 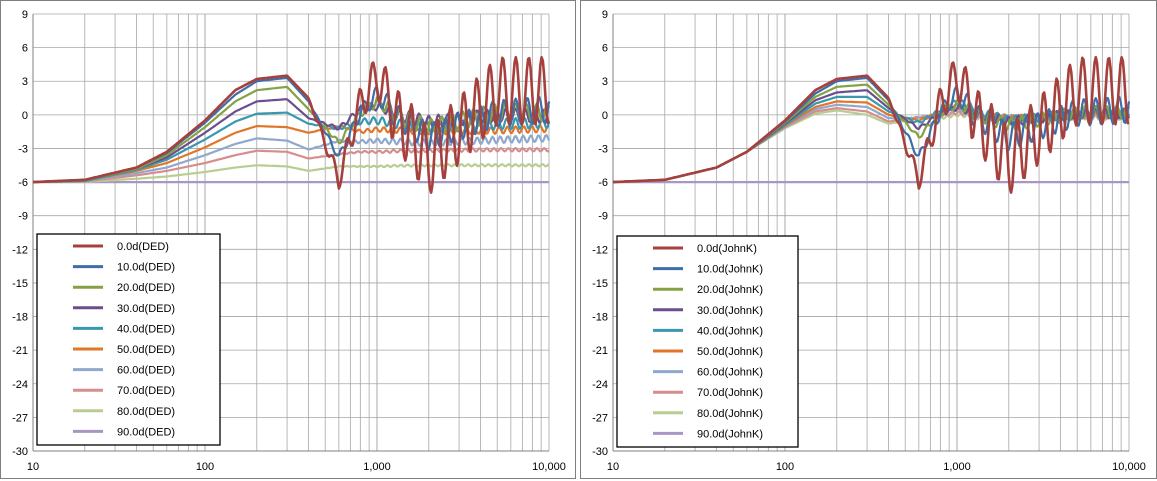 What do you see at coordinates (730, 414) in the screenshot?
I see `legend-label: 80.0d(JohnK)` at bounding box center [730, 414].